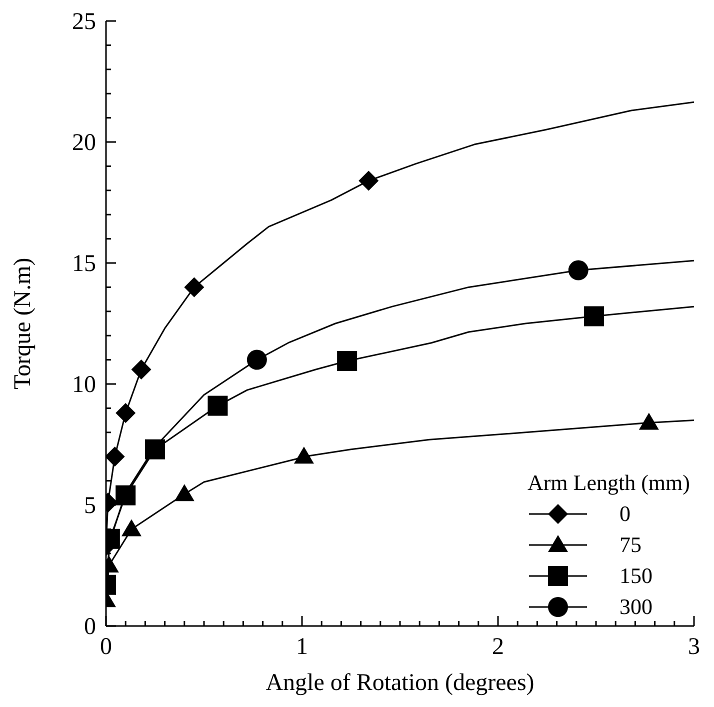 The height and width of the screenshot is (707, 714). What do you see at coordinates (498, 647) in the screenshot?
I see `x-tick-label: 2` at bounding box center [498, 647].